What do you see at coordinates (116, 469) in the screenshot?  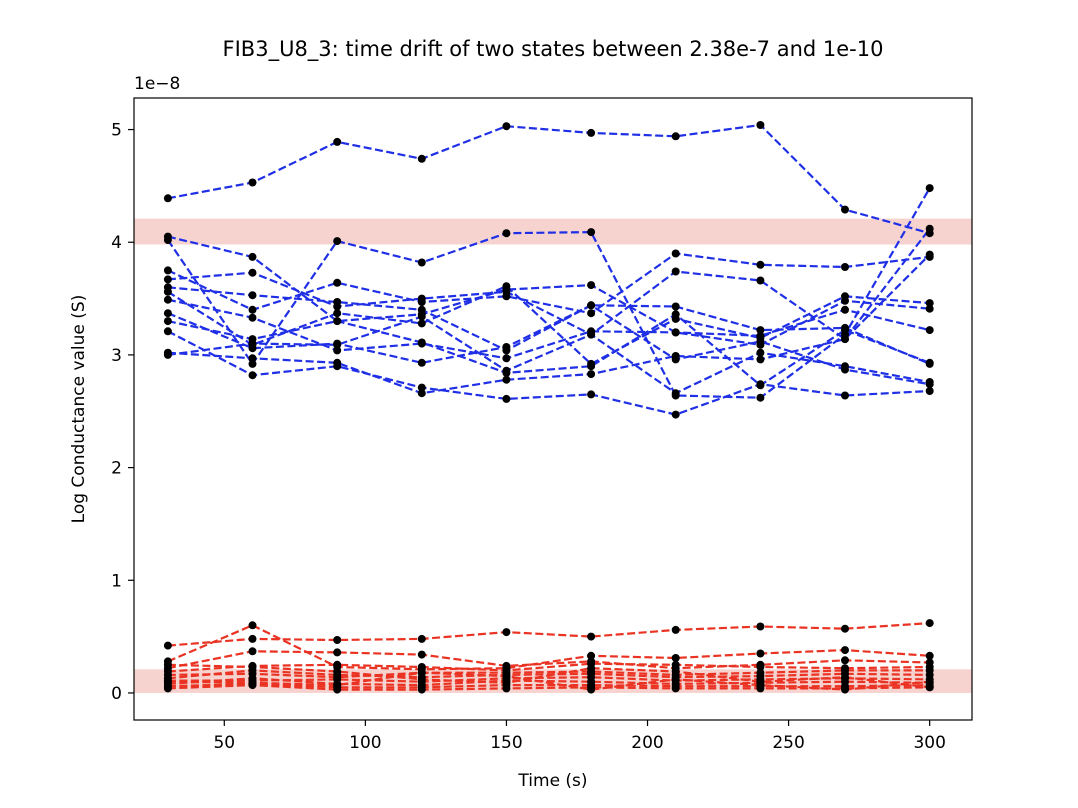 I see `y-tick-label: 2` at bounding box center [116, 469].